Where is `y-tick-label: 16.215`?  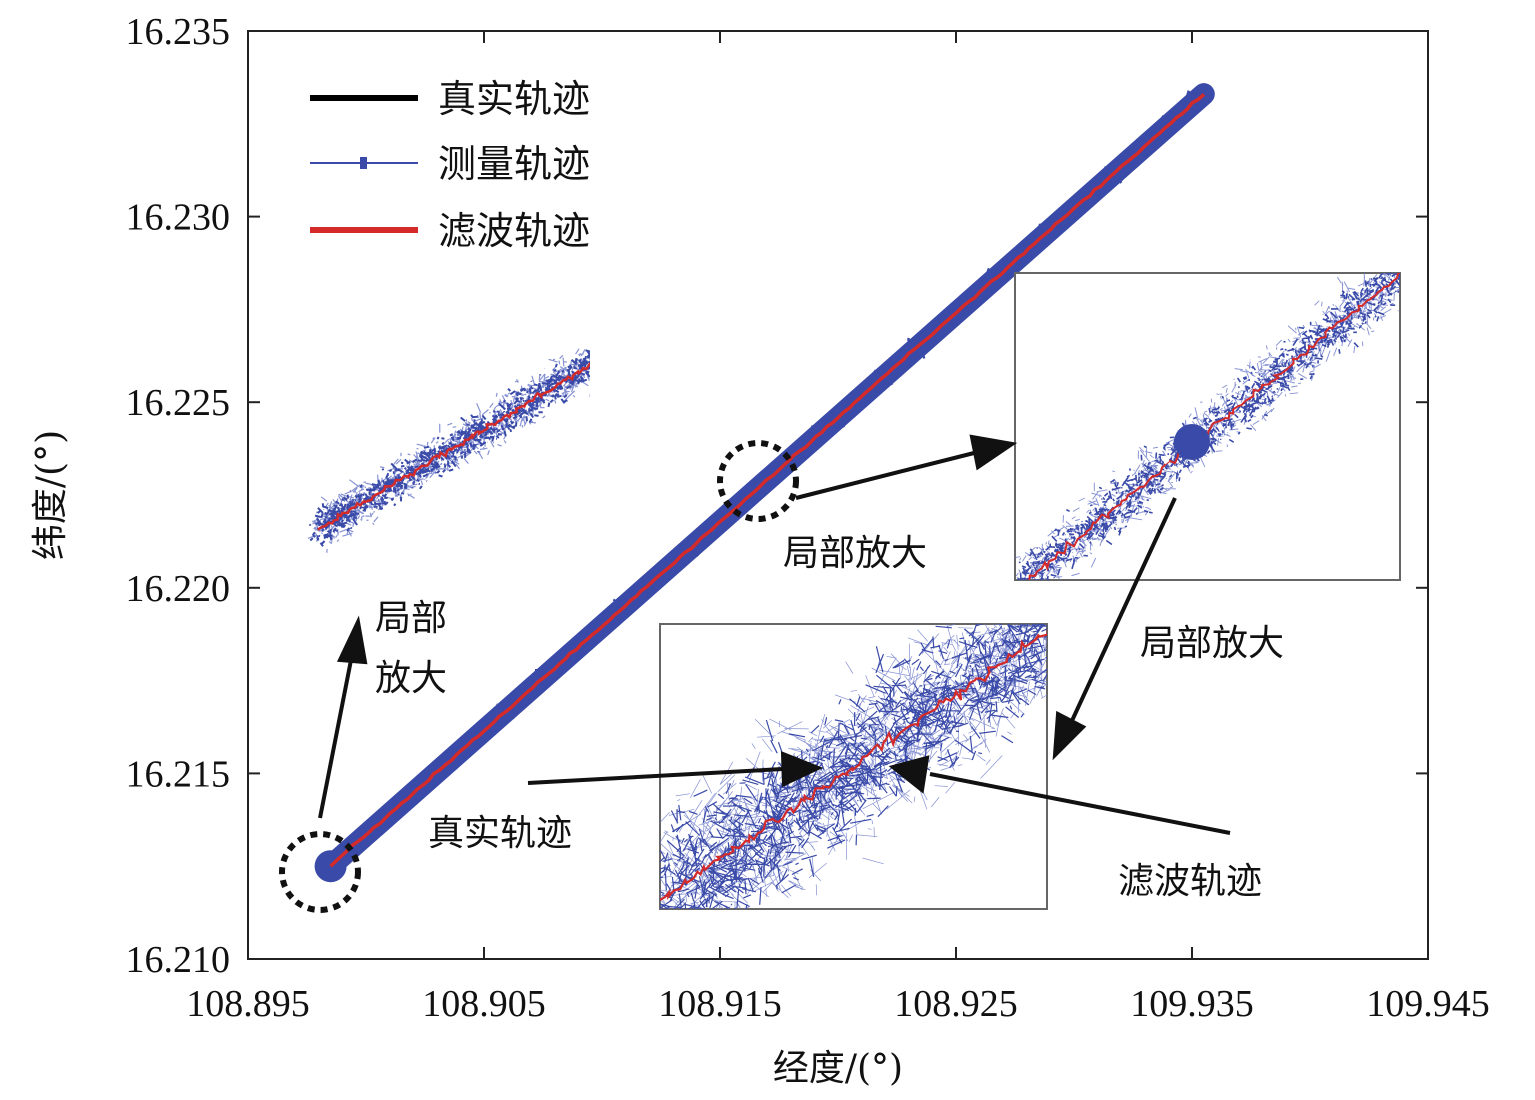 y-tick-label: 16.215 is located at coordinates (178, 774).